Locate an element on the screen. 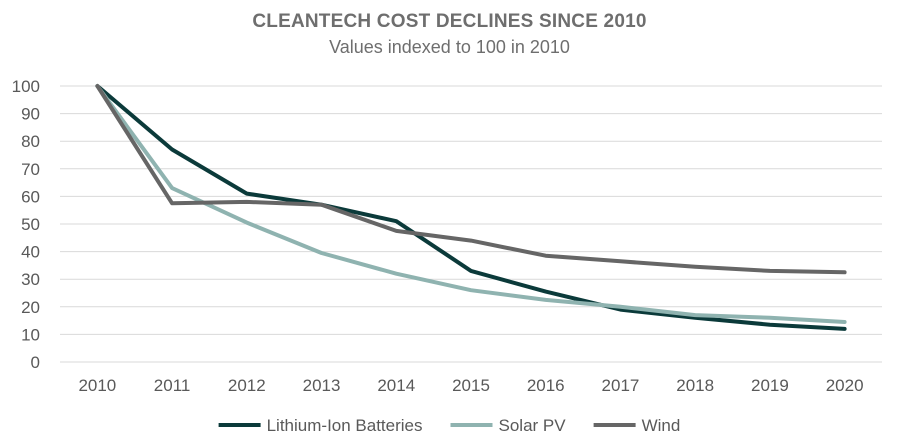  x-tick-label: 2013 is located at coordinates (322, 385).